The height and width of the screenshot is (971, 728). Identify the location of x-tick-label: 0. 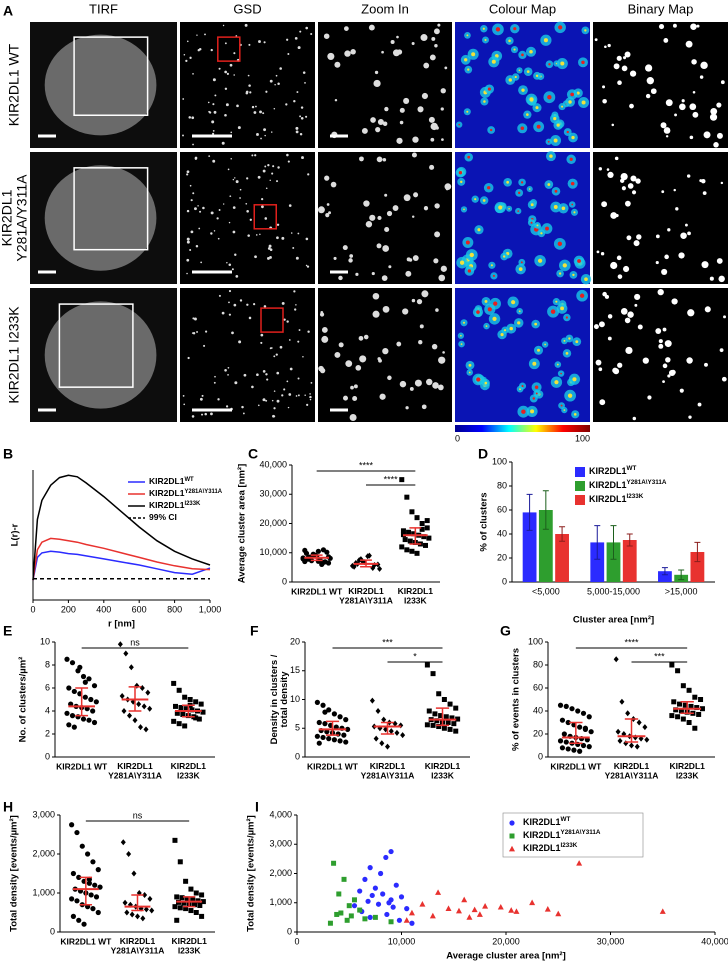
(296, 941).